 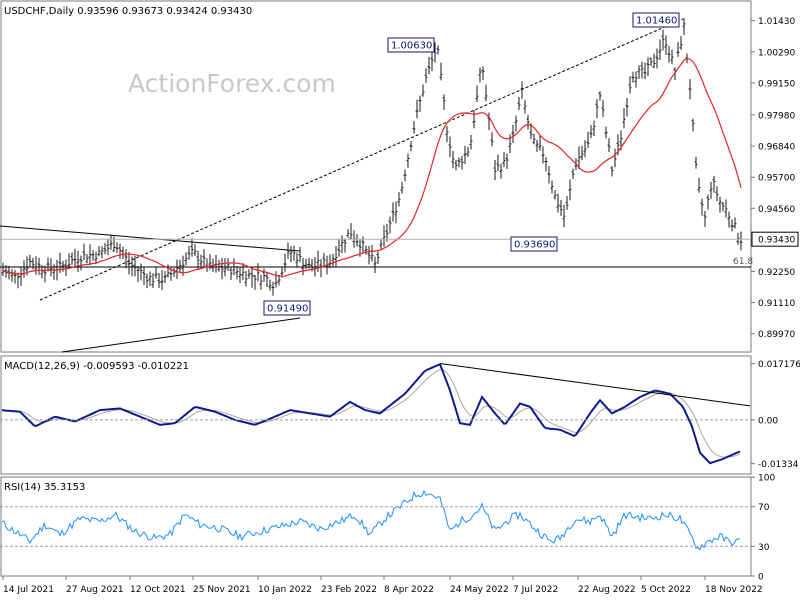 What do you see at coordinates (595, 385) in the screenshot?
I see `macd-trend-line` at bounding box center [595, 385].